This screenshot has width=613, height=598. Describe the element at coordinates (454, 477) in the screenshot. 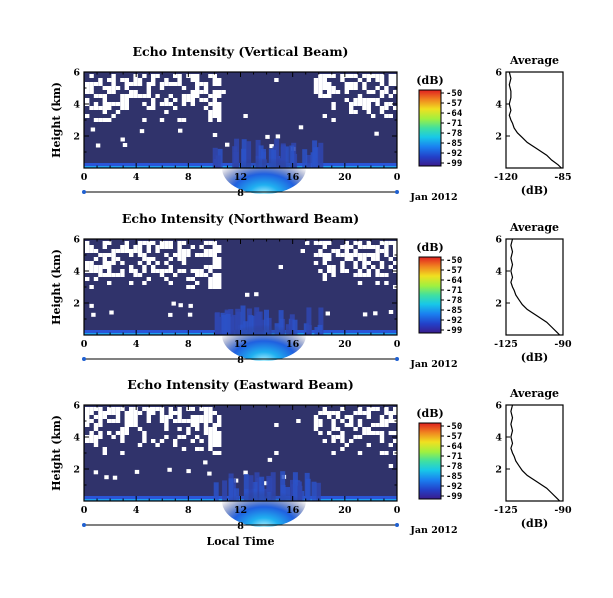

I see `colorbar-tick-label: -85` at that location.